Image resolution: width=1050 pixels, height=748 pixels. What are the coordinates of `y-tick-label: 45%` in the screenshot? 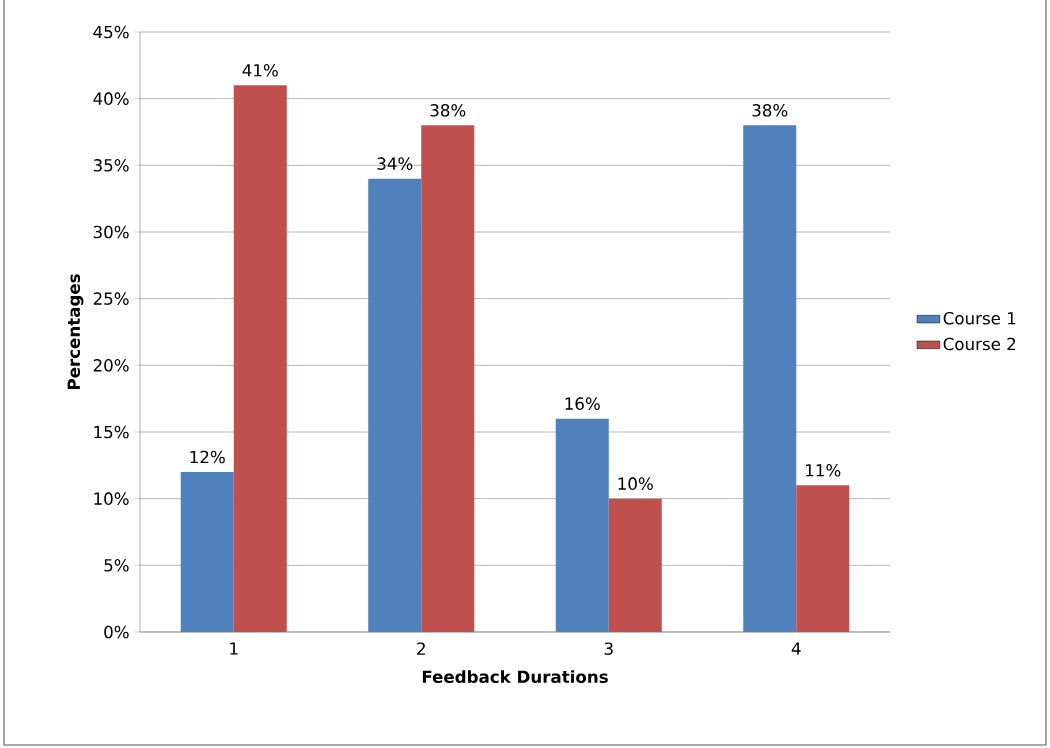 It's located at (111, 32).